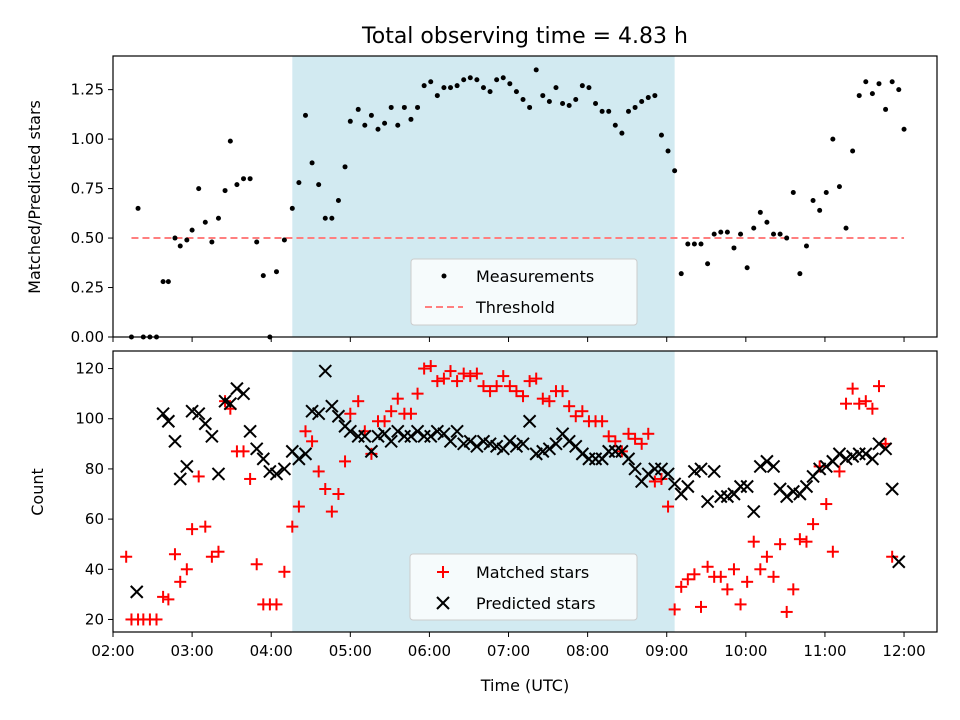 This screenshot has width=960, height=720. I want to click on y-tick-label: 40, so click(94, 569).